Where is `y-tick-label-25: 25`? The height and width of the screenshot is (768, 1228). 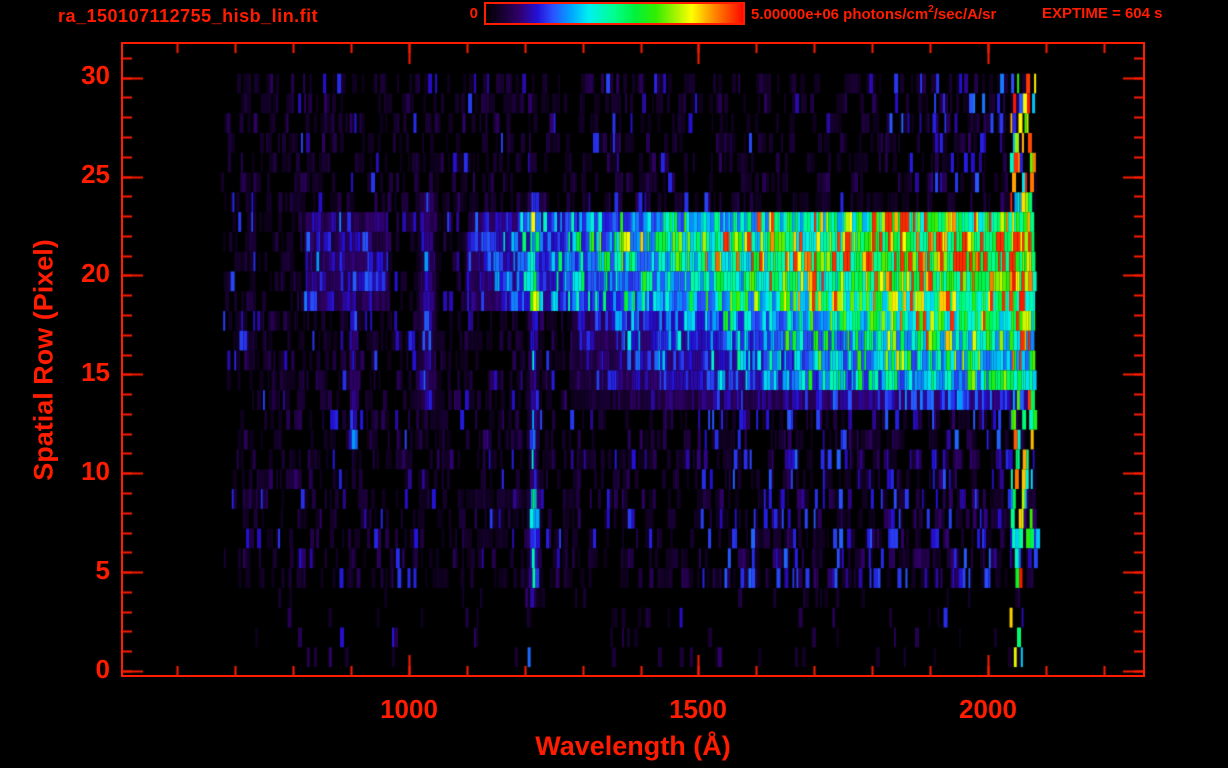 y-tick-label-25: 25 is located at coordinates (95, 174).